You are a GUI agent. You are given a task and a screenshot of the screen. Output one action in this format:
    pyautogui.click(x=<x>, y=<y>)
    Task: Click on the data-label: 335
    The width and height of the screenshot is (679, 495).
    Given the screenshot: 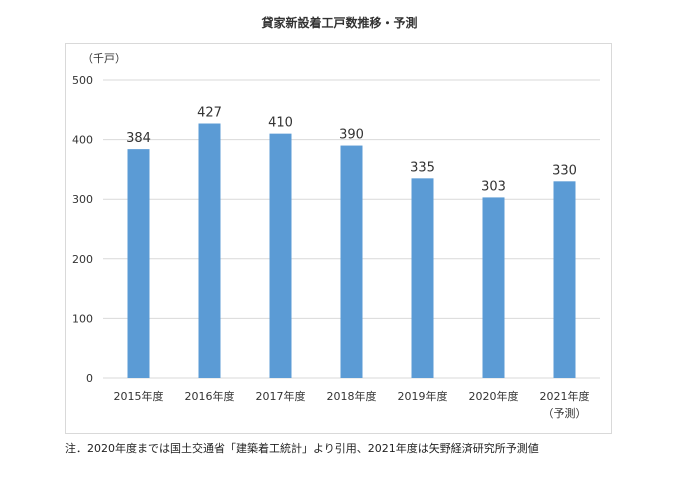 What is the action you would take?
    pyautogui.click(x=422, y=167)
    